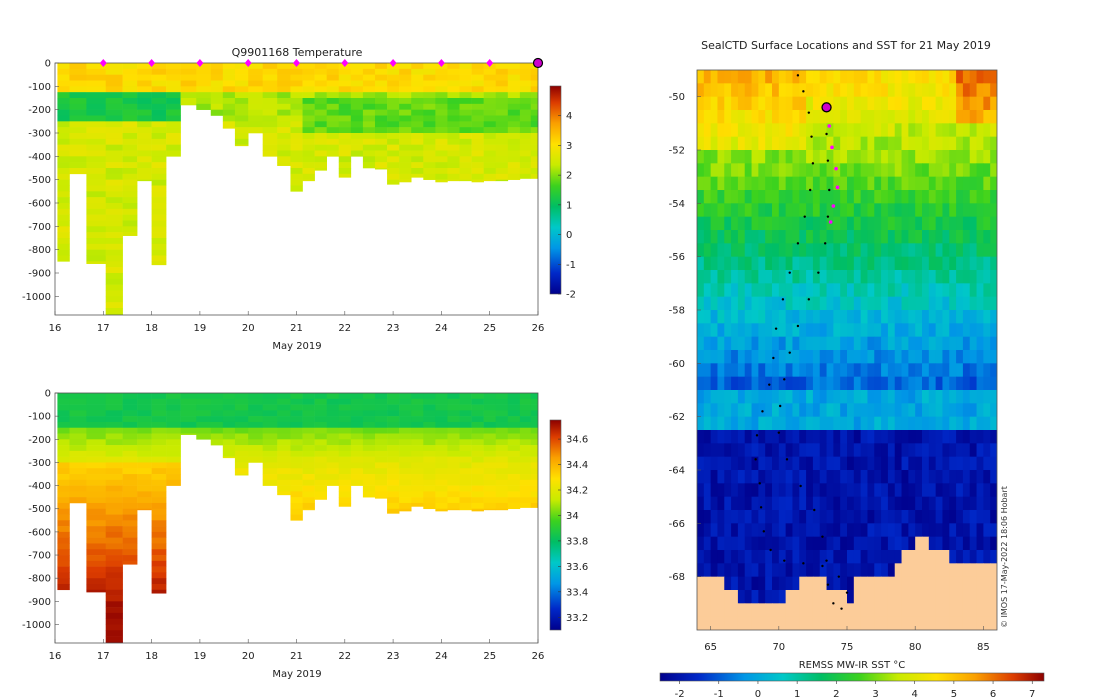  I want to click on temperature-colorbar-ticks: -2 -1 0 1 2 3 4, so click(567, 206).